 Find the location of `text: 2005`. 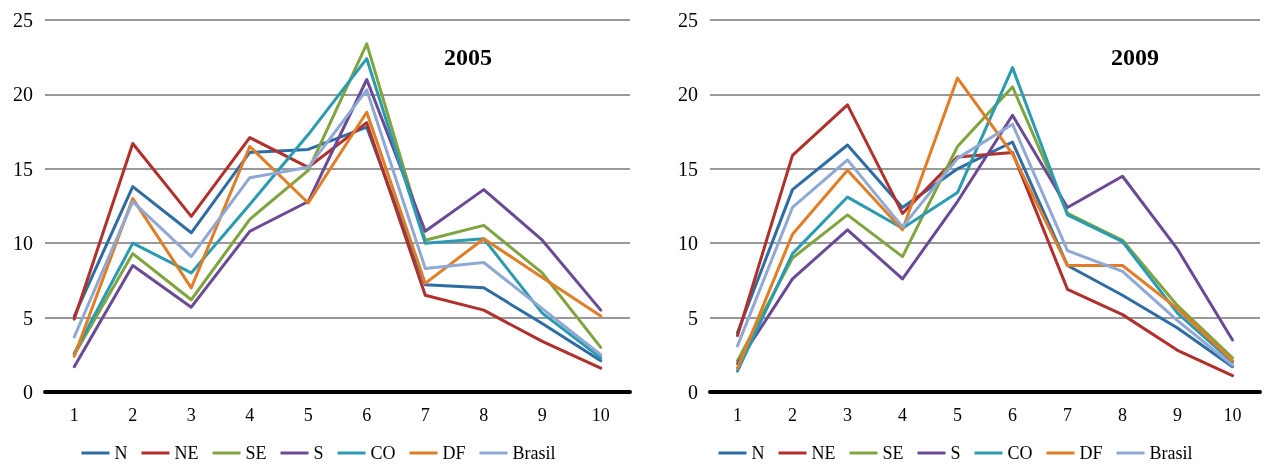

text: 2005 is located at coordinates (468, 57).